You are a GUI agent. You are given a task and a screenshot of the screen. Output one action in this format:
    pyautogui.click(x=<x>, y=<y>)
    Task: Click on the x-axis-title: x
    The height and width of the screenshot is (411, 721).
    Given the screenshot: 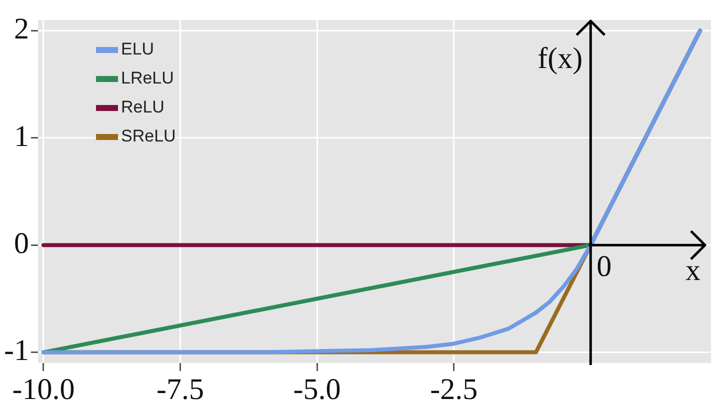 What is the action you would take?
    pyautogui.click(x=693, y=270)
    